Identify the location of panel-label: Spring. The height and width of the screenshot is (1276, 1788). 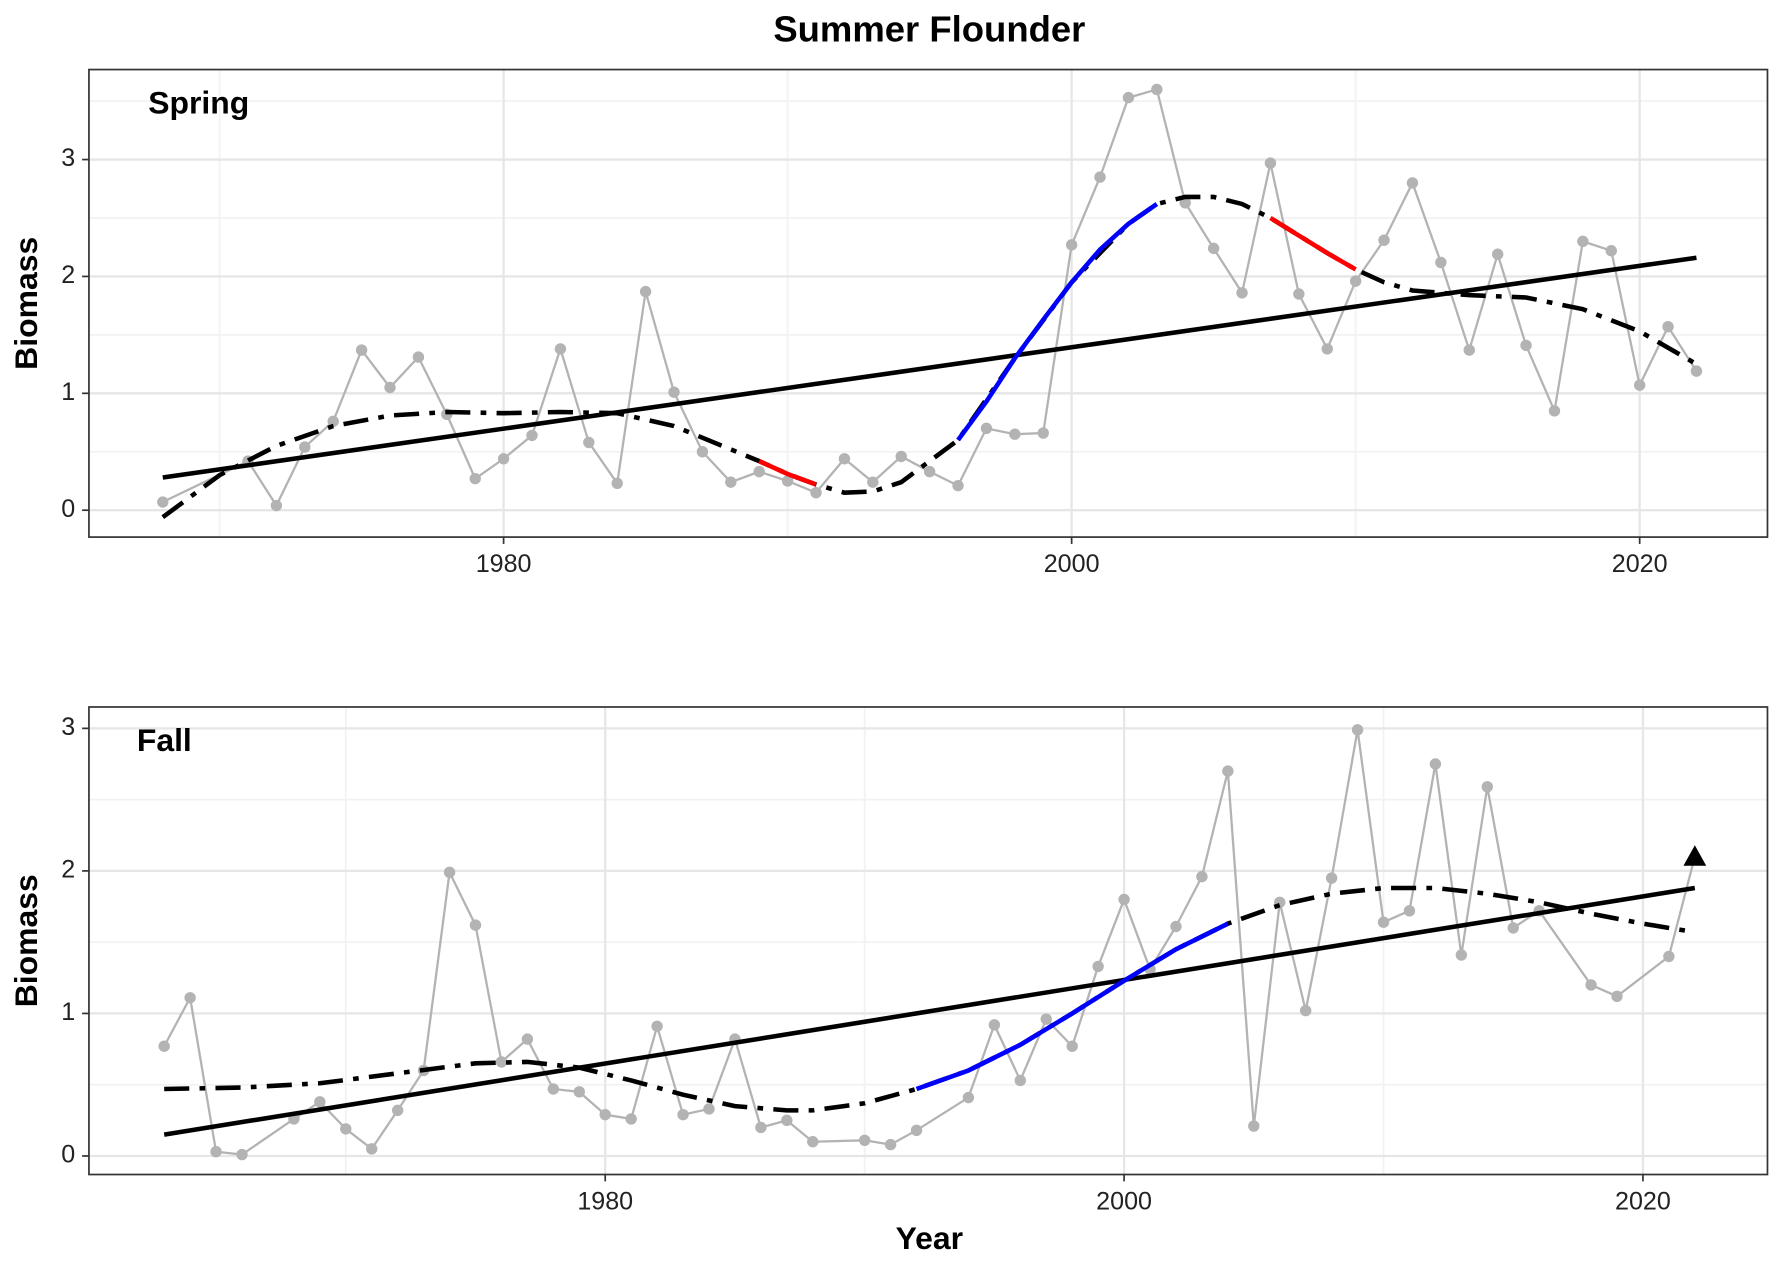
(198, 102).